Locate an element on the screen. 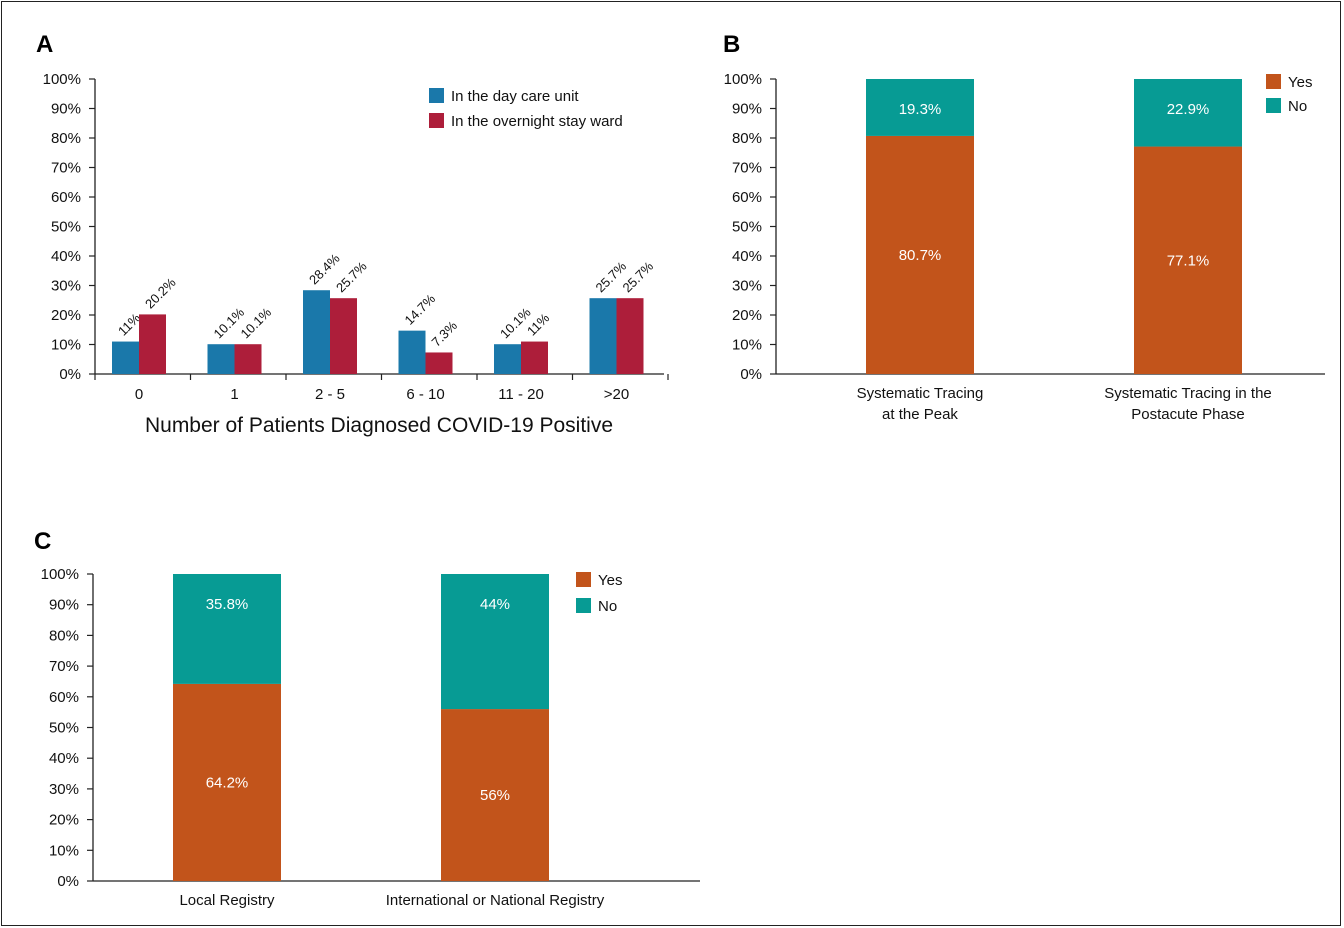  x-tick-label: 1 is located at coordinates (234, 394).